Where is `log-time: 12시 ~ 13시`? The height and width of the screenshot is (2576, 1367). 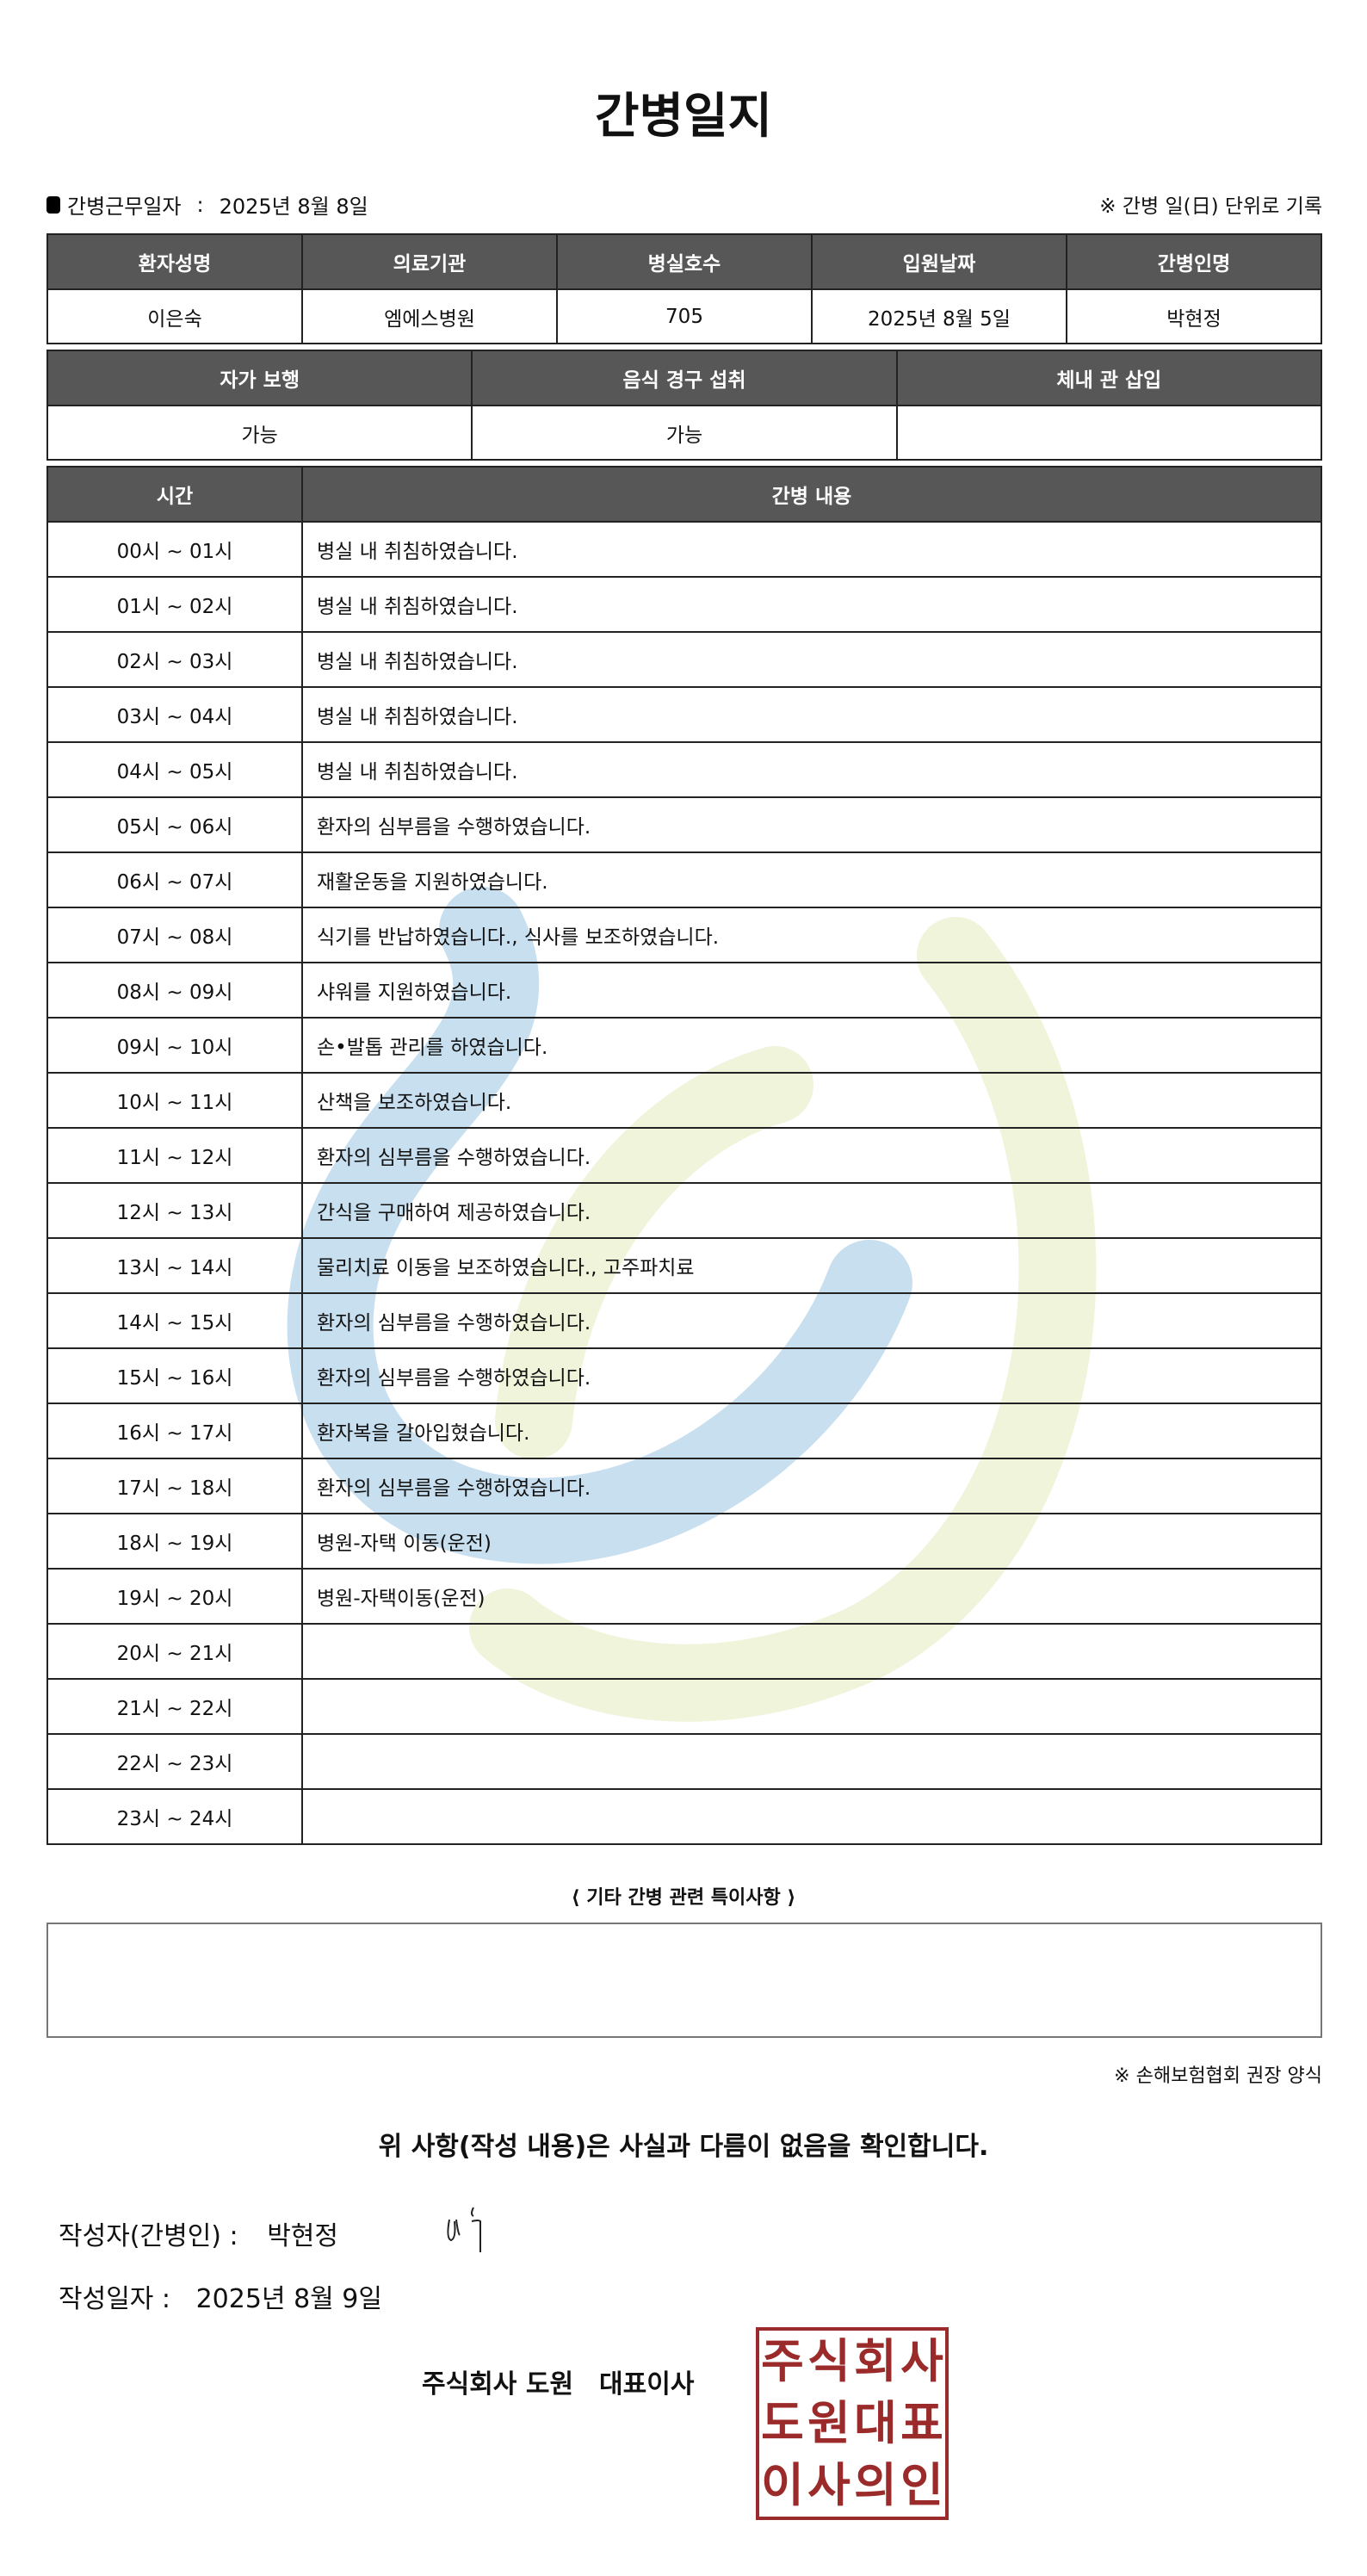 log-time: 12시 ~ 13시 is located at coordinates (174, 1210).